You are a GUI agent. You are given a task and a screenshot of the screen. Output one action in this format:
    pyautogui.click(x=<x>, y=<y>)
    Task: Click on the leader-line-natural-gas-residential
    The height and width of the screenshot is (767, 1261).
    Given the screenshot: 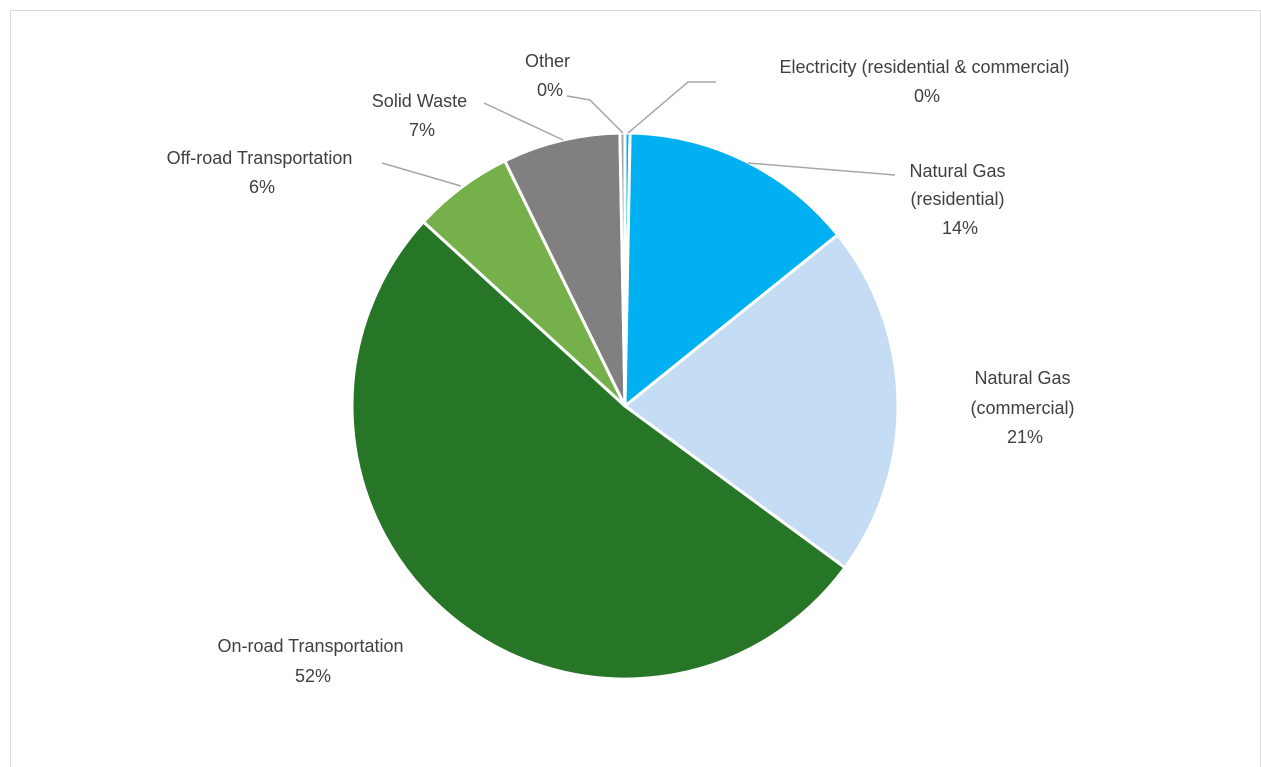 What is the action you would take?
    pyautogui.click(x=821, y=169)
    